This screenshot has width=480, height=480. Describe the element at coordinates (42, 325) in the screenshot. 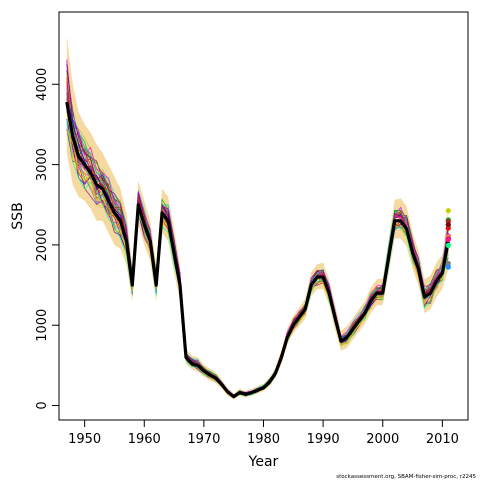

I see `y-tick-label: 1000` at that location.